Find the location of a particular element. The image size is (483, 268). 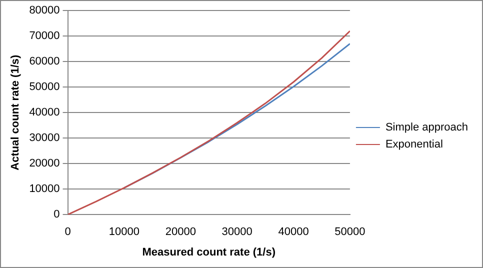

y-axis-title: Actual count rate (1/s) is located at coordinates (16, 112).